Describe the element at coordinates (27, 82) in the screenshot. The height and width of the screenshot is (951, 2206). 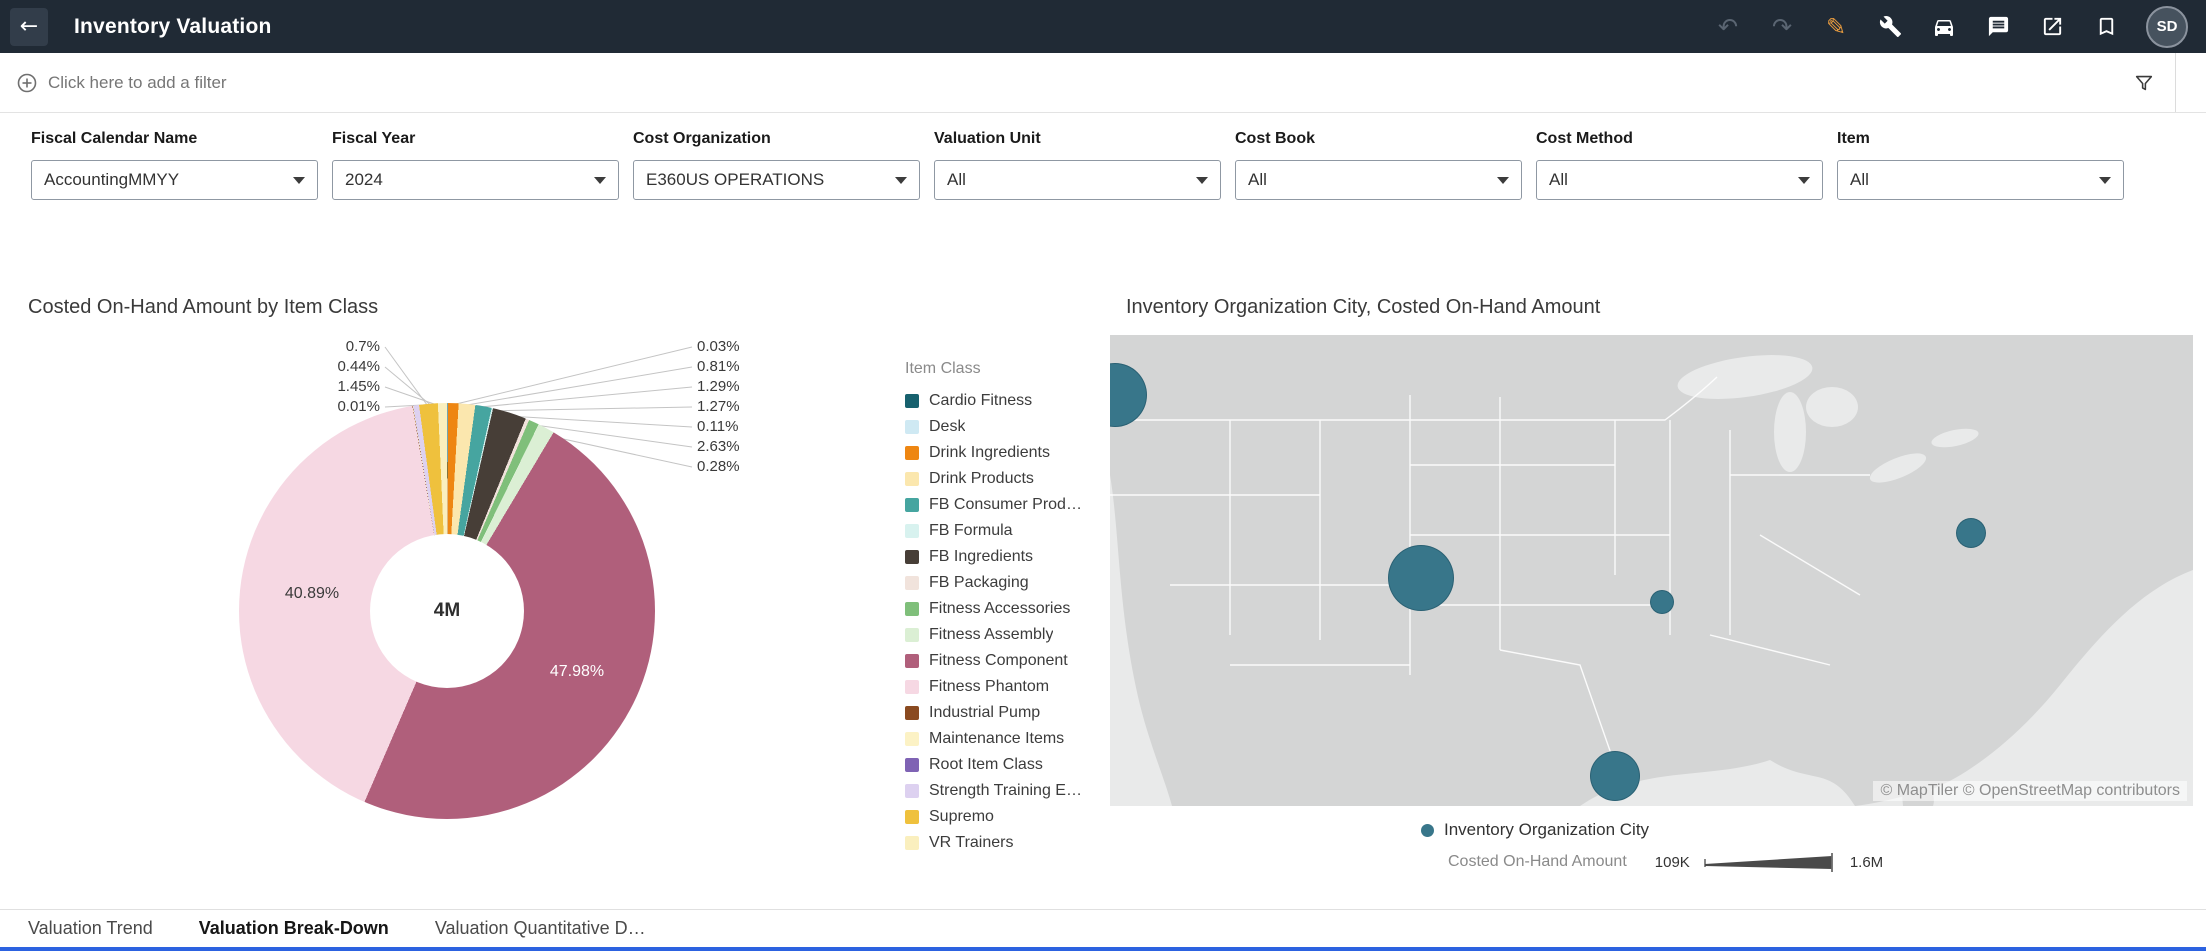
I see `add-filter-plus-icon` at that location.